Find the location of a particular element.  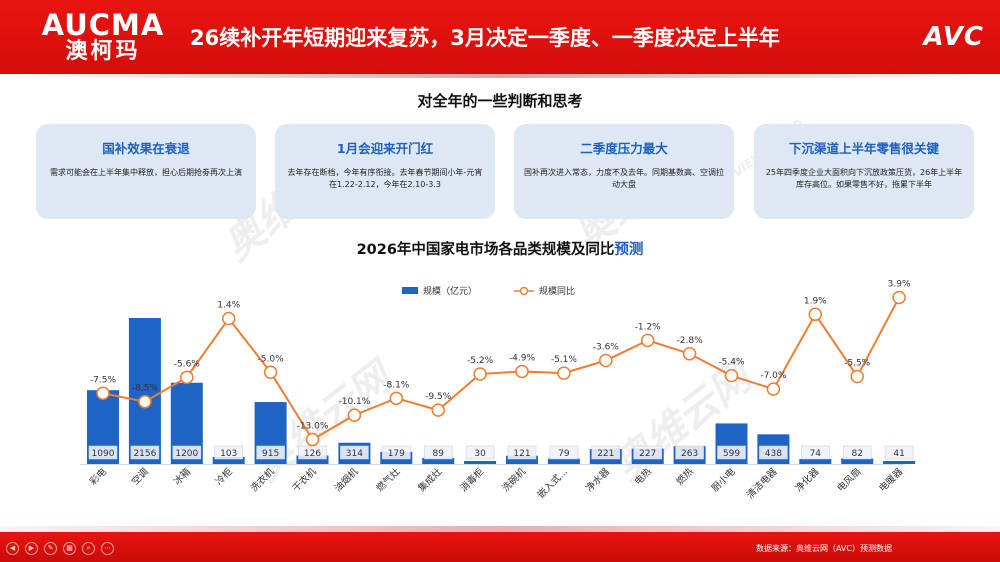

slide-controls: ◀ ▶ ✎ ▦ ⌕ ⋯ is located at coordinates (60, 548).